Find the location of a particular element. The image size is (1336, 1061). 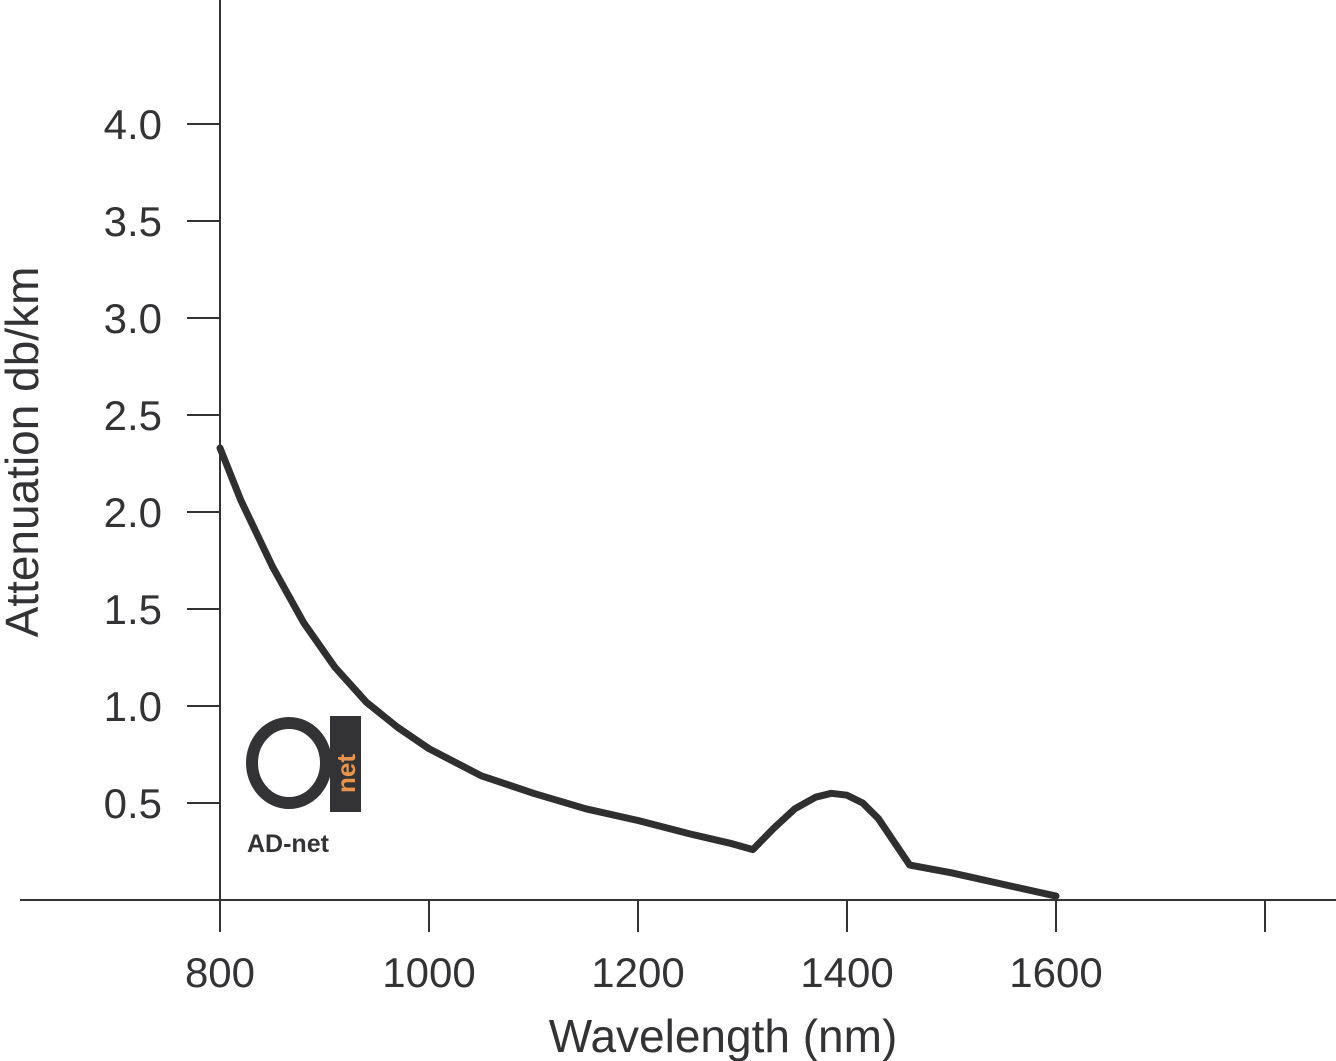

logo-ring is located at coordinates (289, 763).